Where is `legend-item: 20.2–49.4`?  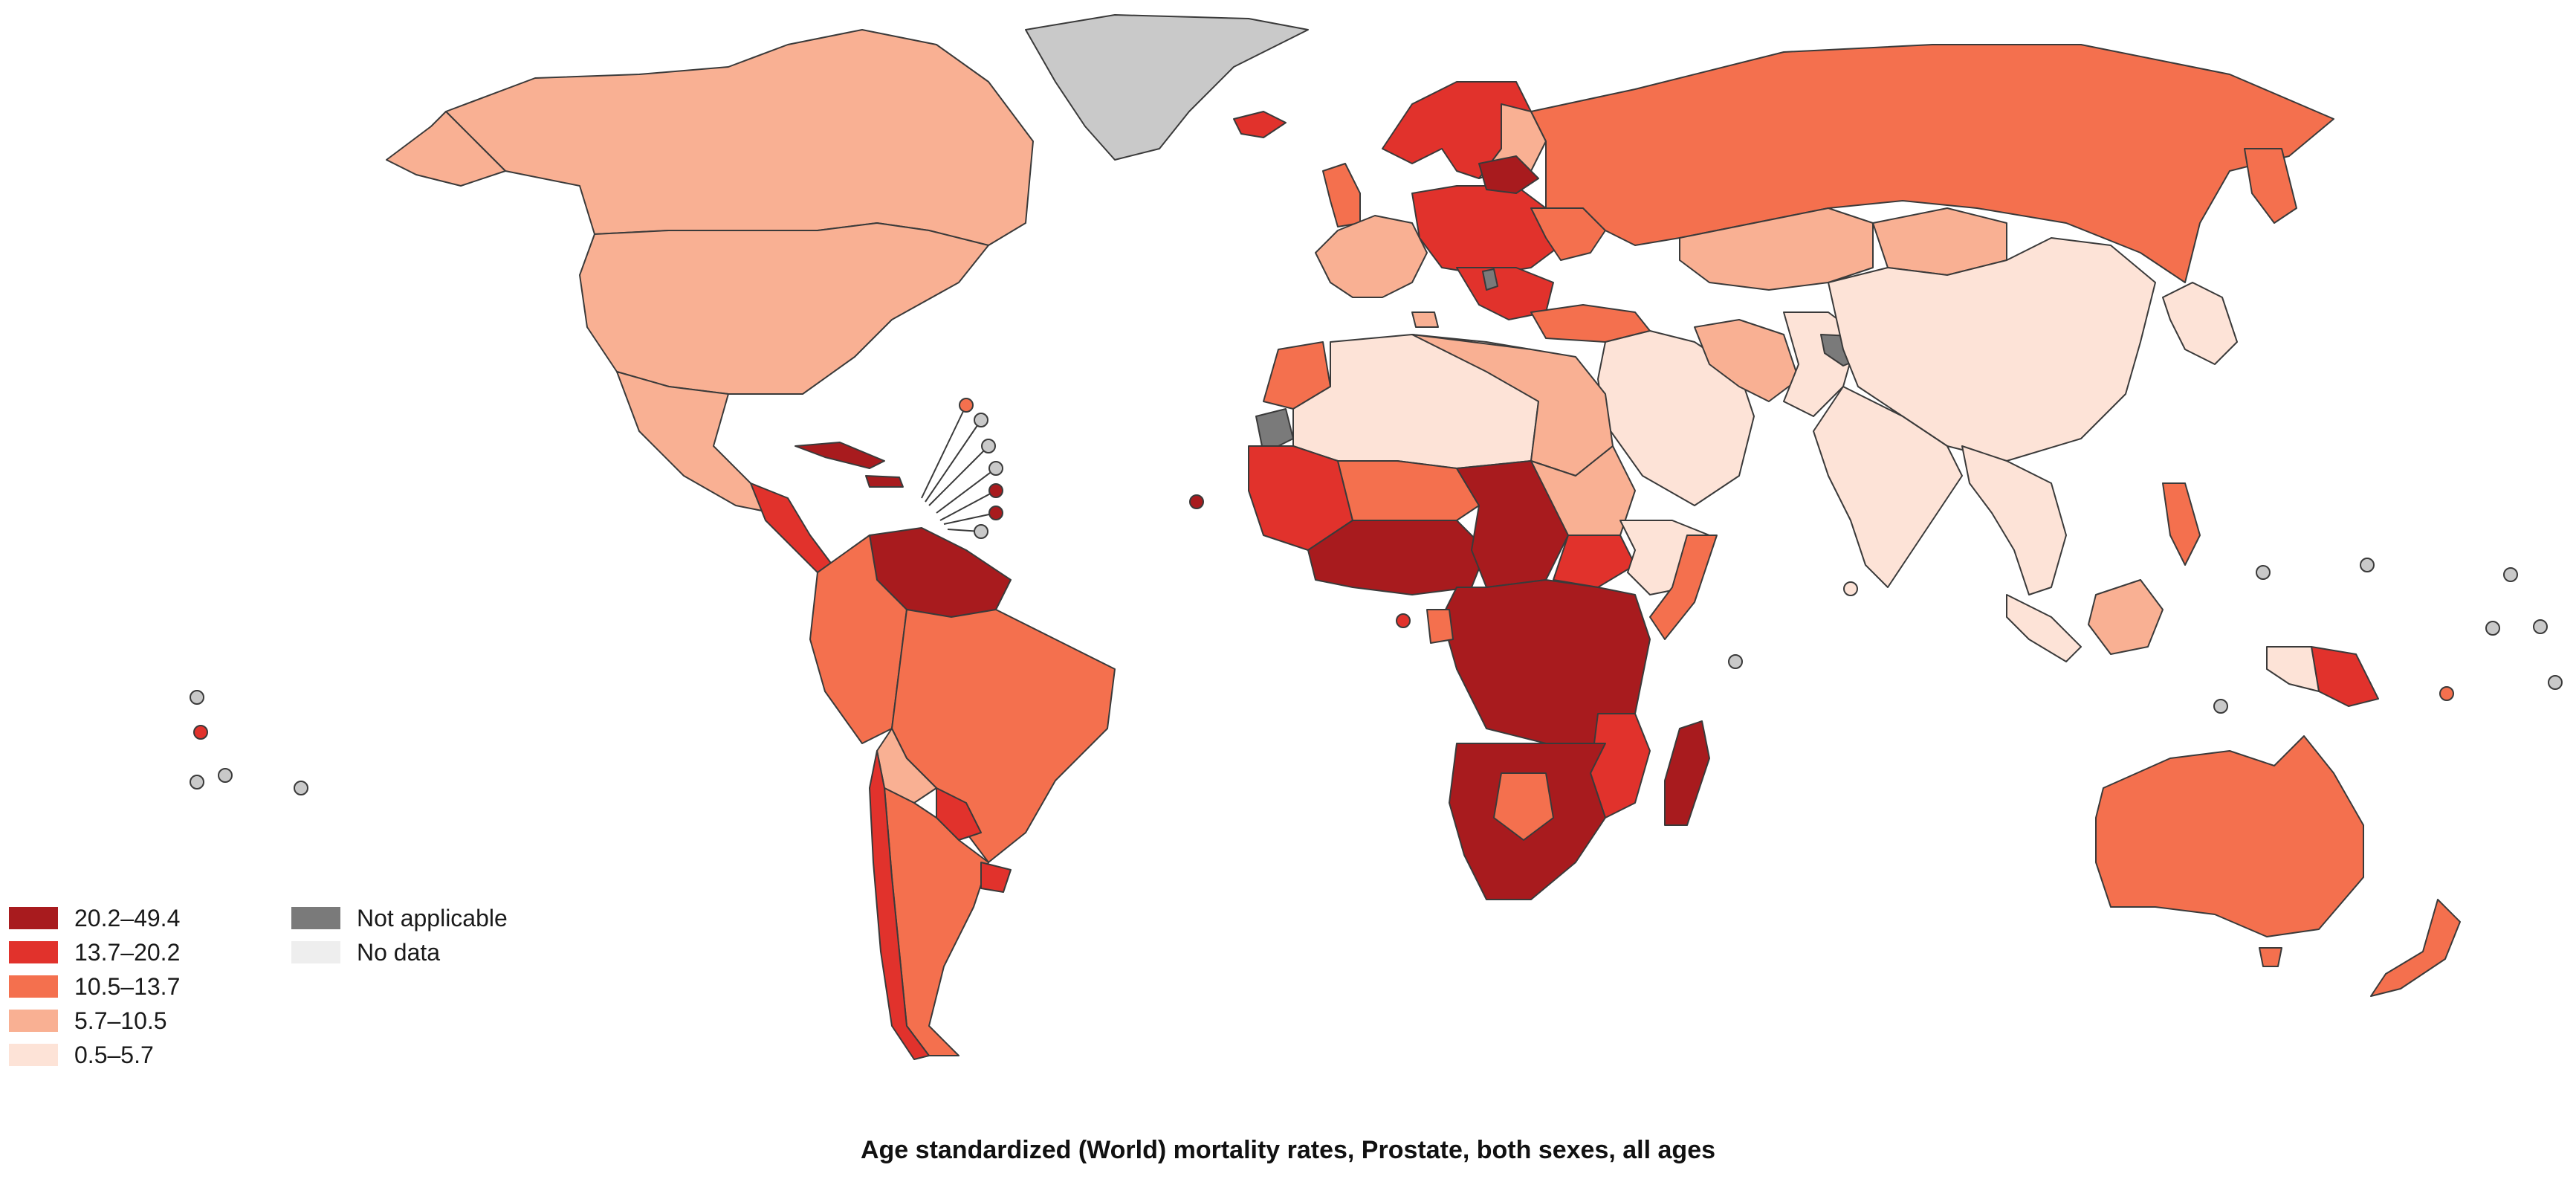
legend-item: 20.2–49.4 is located at coordinates (95, 918).